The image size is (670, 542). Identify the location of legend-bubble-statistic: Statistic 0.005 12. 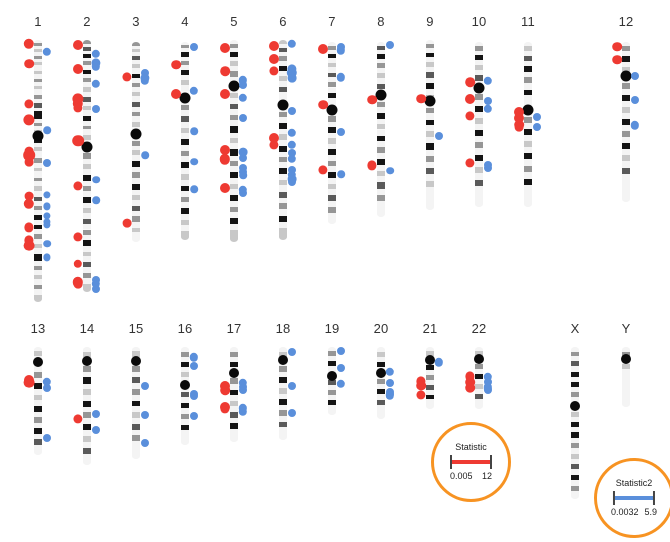
(471, 462).